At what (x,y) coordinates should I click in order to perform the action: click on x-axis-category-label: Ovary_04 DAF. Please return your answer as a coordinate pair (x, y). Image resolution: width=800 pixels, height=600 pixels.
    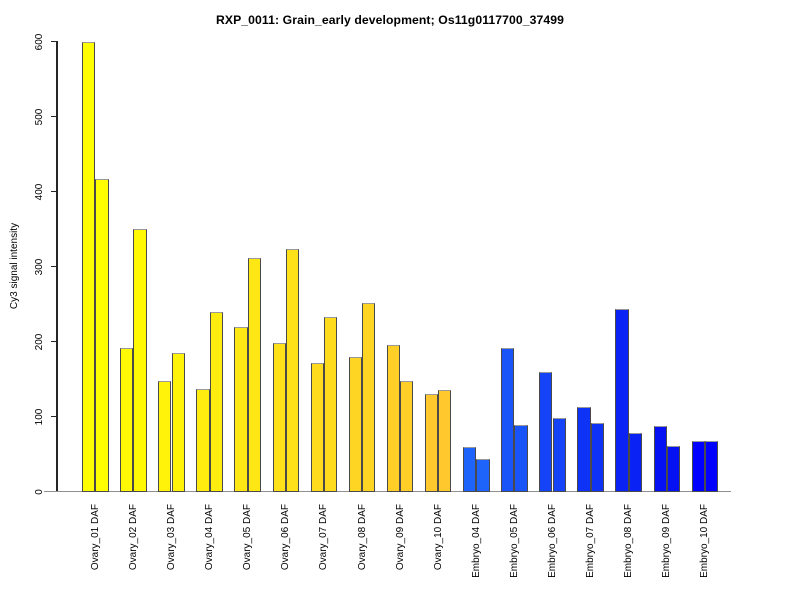
    Looking at the image, I should click on (210, 537).